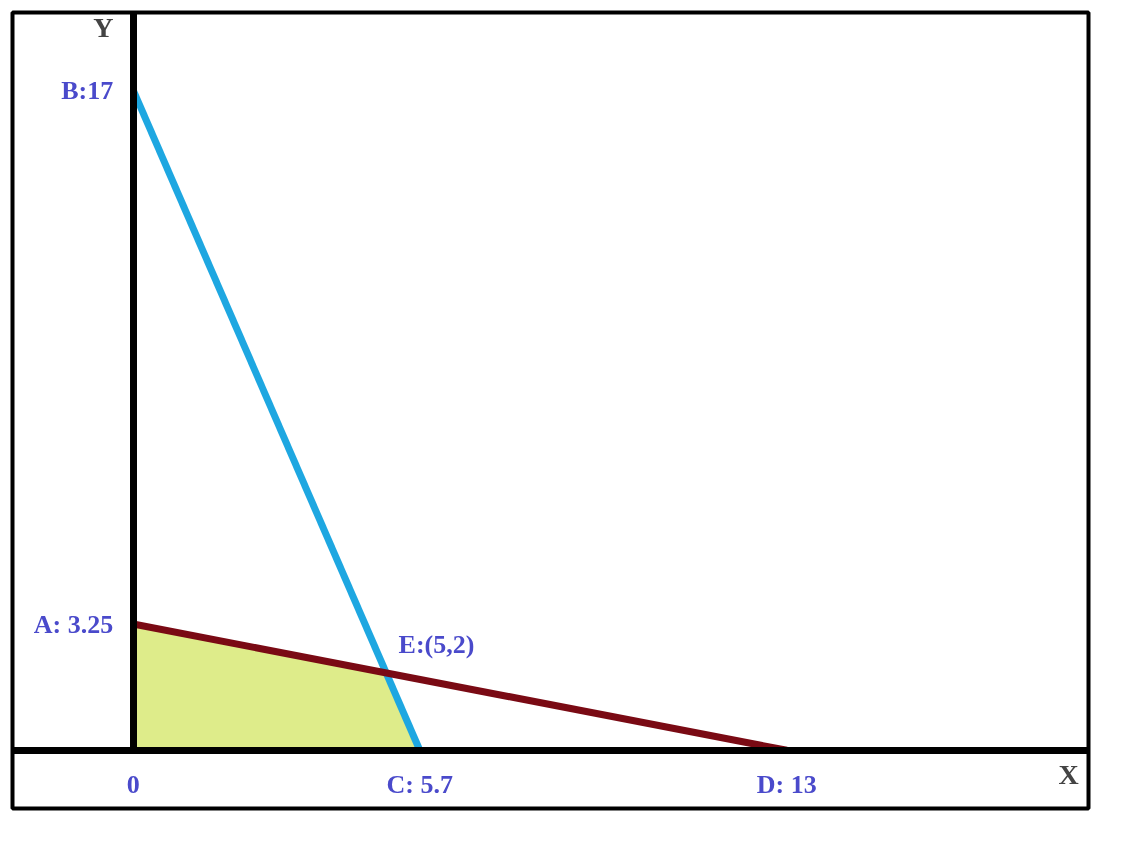 This screenshot has width=1145, height=863. I want to click on annotation: E:(5,2), so click(436, 644).